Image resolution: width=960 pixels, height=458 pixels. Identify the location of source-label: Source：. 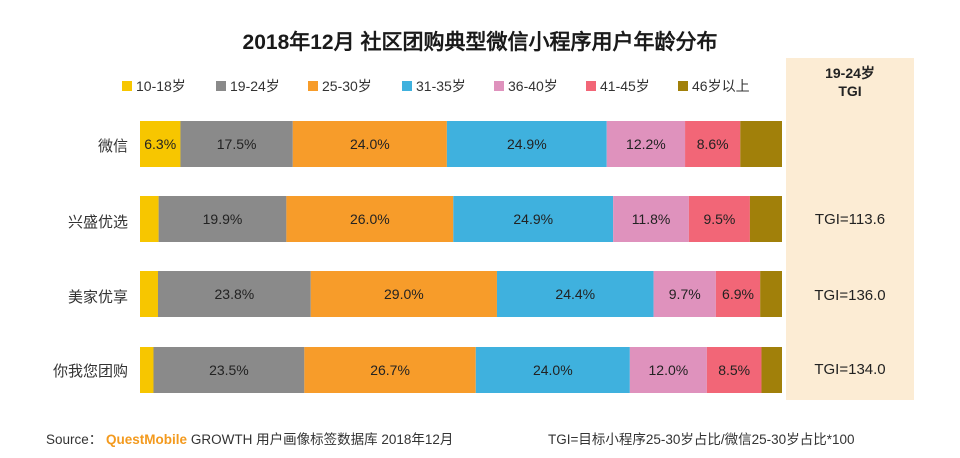
(74, 439).